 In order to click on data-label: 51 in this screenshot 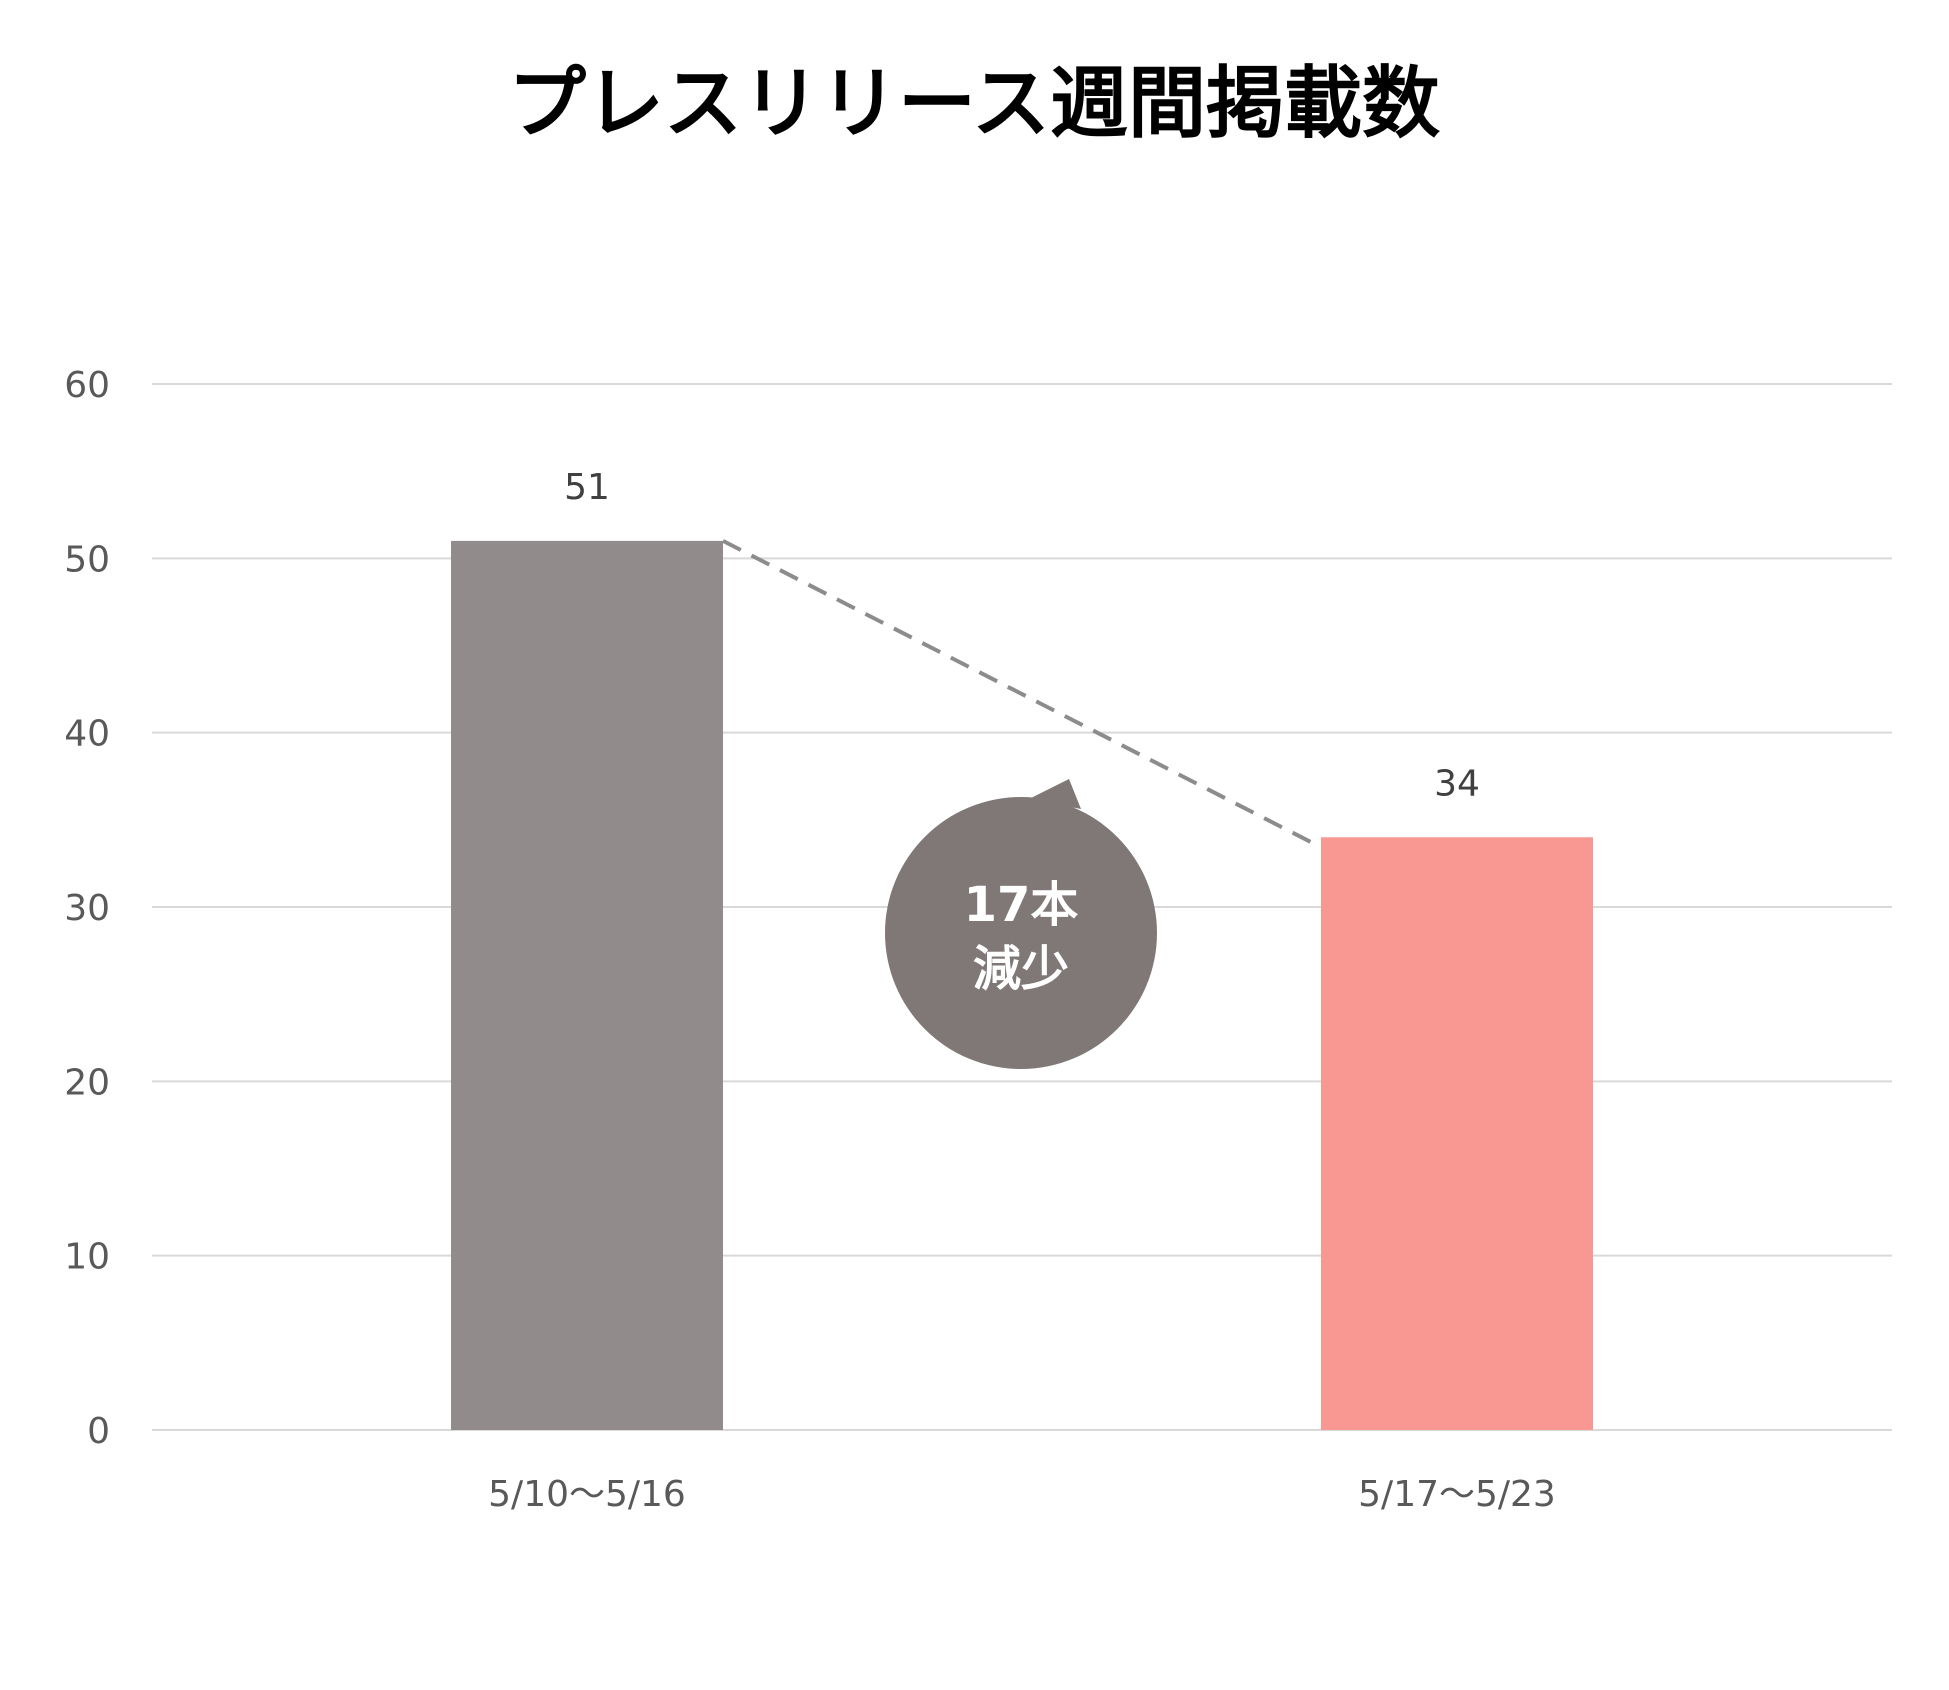, I will do `click(587, 487)`.